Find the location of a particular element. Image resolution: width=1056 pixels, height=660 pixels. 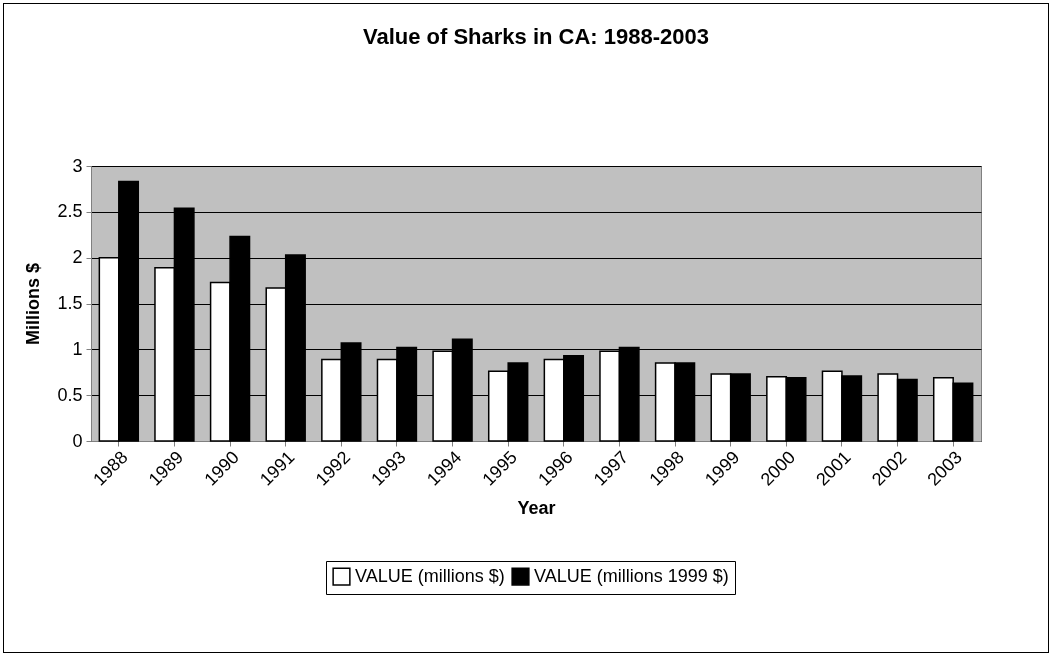

chart-title: Value of Sharks in CA: 1988-2003 is located at coordinates (536, 36).